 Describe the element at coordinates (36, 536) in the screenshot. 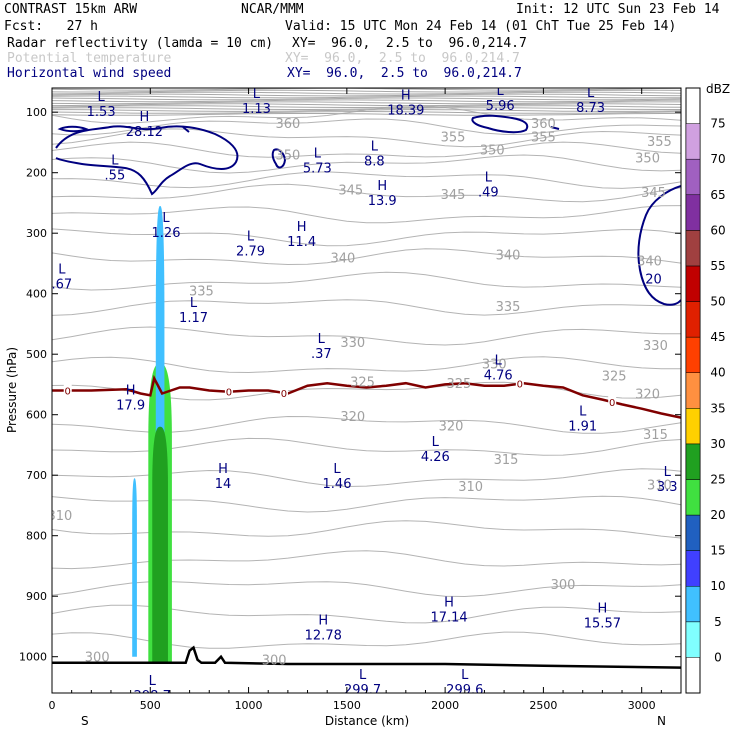

I see `y-tick-label: 800` at that location.